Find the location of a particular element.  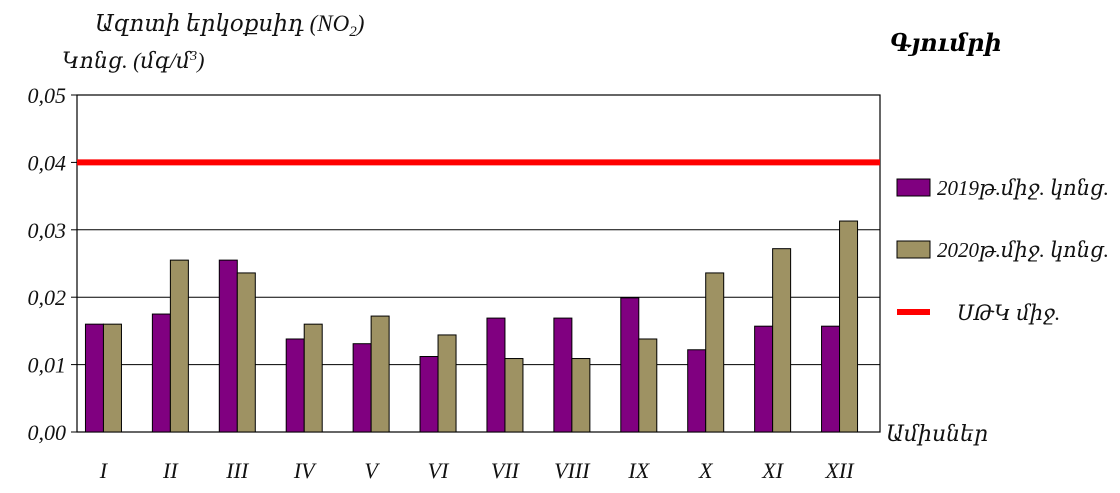

bar-2020-IV is located at coordinates (313, 378).